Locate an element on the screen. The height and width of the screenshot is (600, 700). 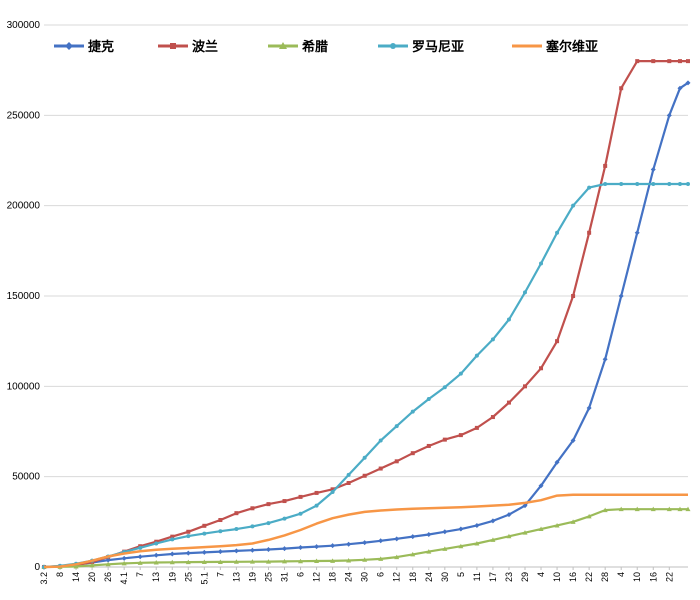
x-tick-label: 11 is located at coordinates (477, 576).